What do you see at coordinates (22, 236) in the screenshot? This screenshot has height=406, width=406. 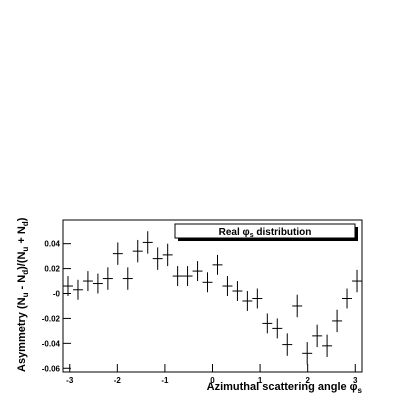 I see `y-title-text: + N` at bounding box center [22, 236].